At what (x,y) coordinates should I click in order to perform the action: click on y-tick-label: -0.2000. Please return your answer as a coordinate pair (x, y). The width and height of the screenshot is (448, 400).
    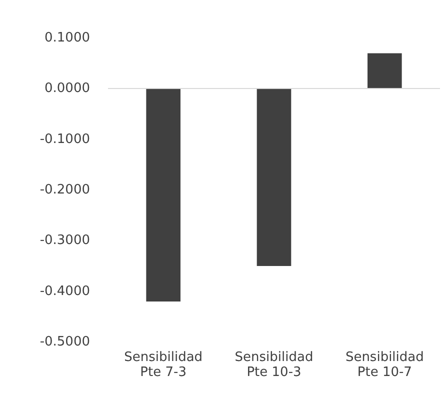
    Looking at the image, I should click on (65, 190).